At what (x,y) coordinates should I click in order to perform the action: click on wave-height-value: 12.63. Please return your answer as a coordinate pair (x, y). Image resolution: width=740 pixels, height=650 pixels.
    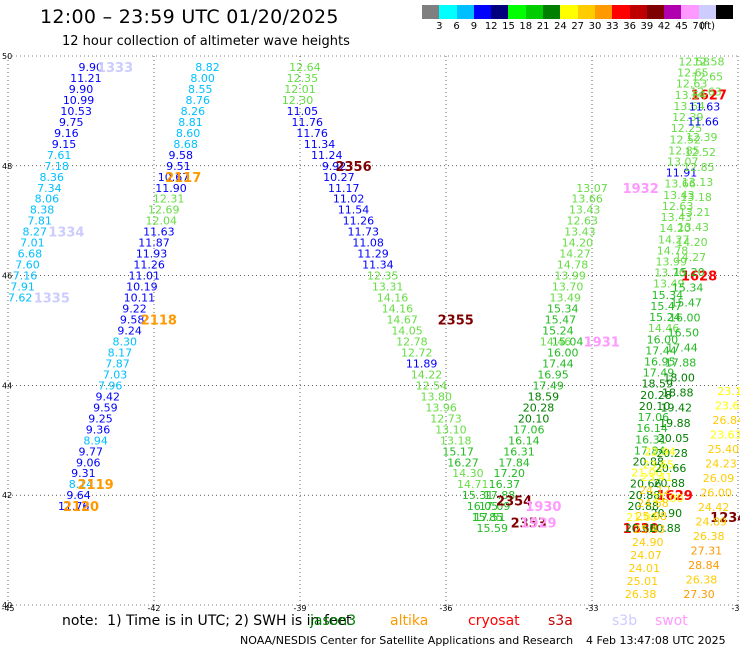
    Looking at the image, I should click on (706, 92).